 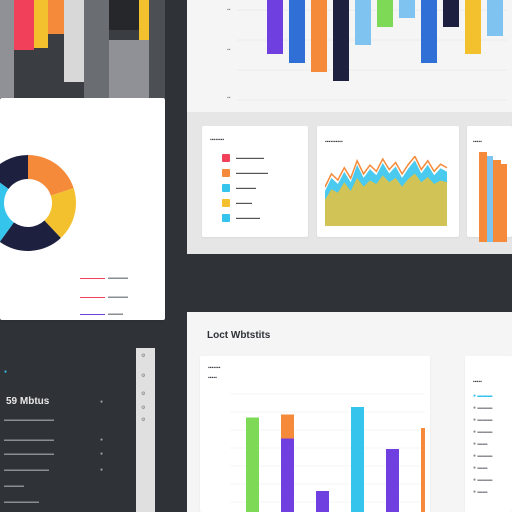 What do you see at coordinates (489, 234) in the screenshot?
I see `right-bar-chart-card: ▪▪▪▪▪` at bounding box center [489, 234].